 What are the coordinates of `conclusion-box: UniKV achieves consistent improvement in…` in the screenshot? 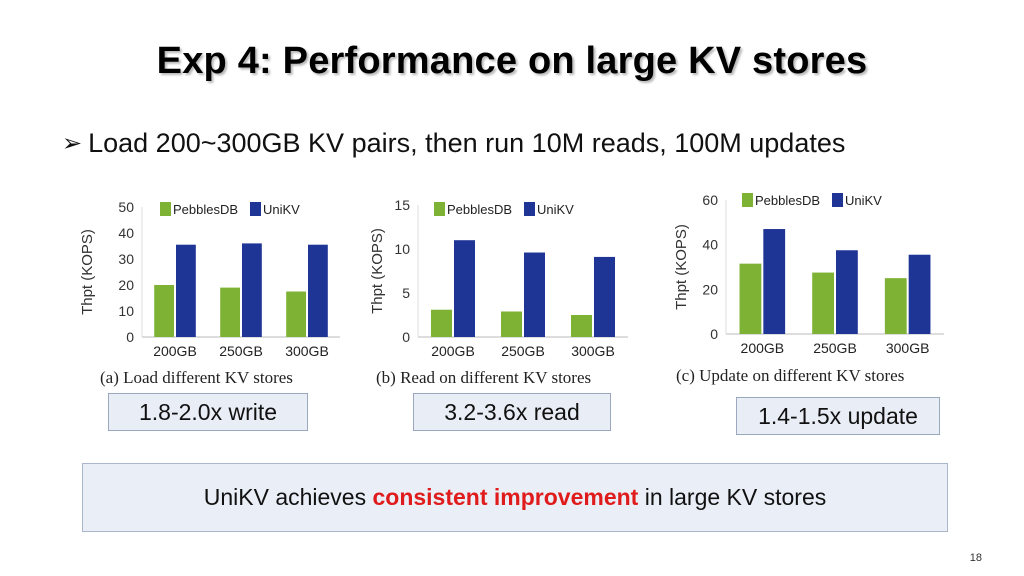 It's located at (515, 497).